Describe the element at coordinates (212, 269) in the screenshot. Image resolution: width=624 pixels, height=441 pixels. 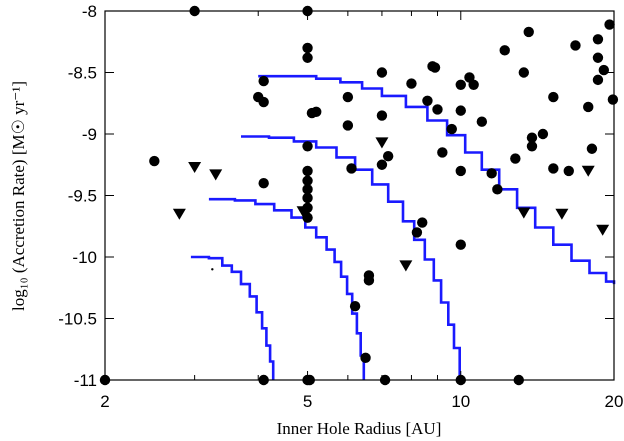
I see `data-point-small` at that location.